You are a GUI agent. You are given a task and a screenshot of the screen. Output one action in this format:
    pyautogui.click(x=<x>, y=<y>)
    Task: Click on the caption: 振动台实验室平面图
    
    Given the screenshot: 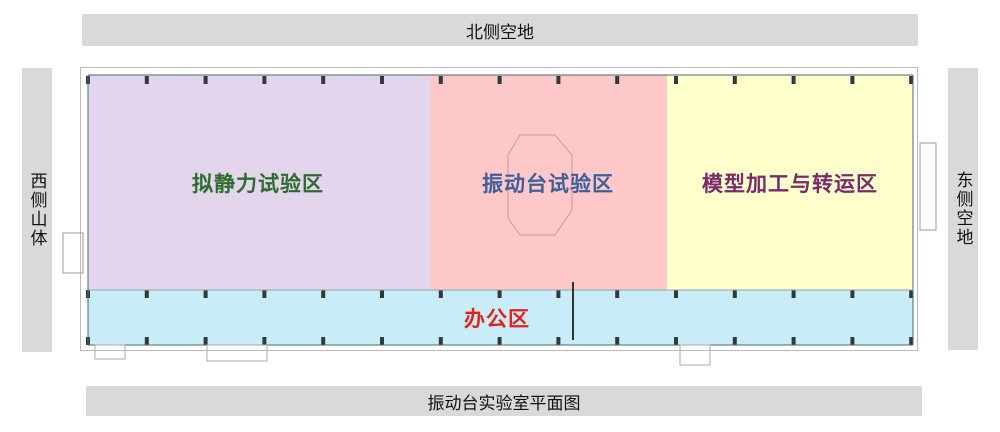 What is the action you would take?
    pyautogui.click(x=504, y=401)
    